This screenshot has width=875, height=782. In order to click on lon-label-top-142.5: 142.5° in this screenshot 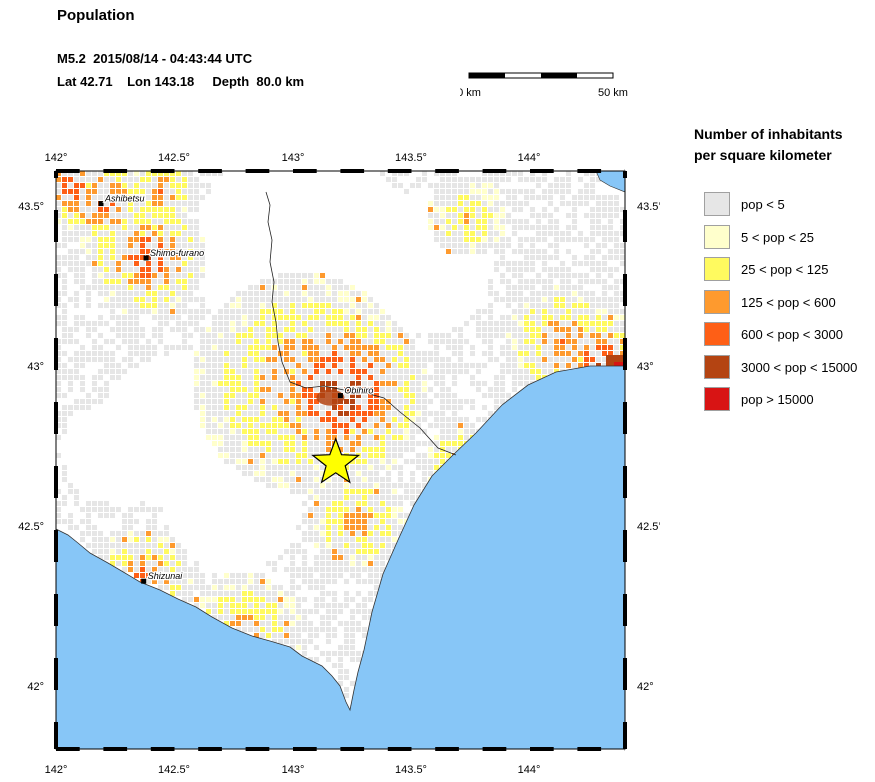, I will do `click(174, 158)`.